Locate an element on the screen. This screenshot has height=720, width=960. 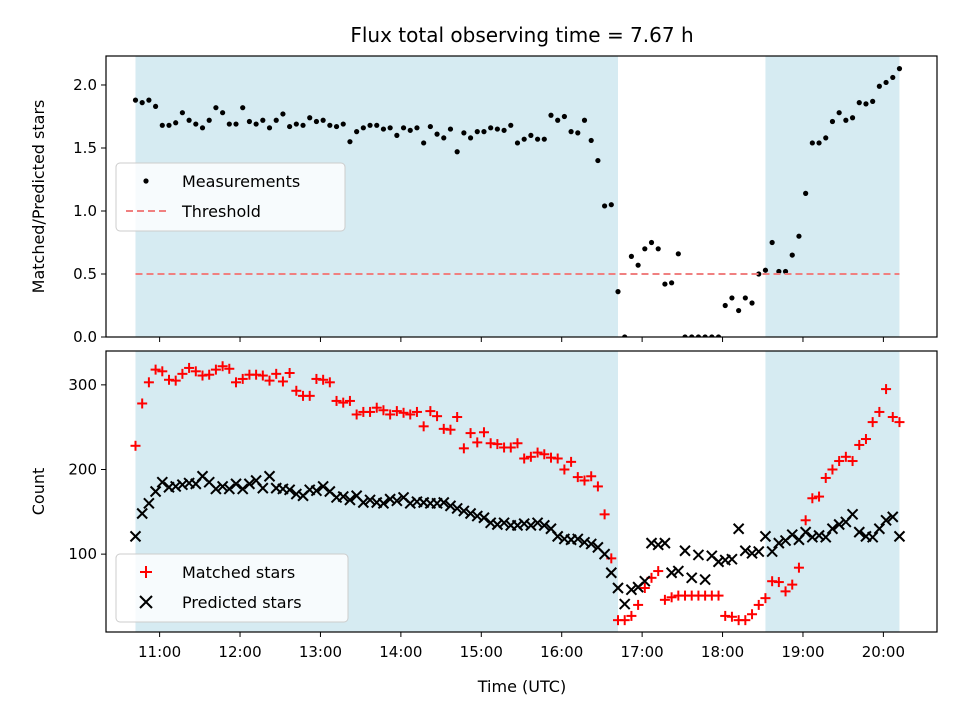
legend-label: Measurements is located at coordinates (241, 181).